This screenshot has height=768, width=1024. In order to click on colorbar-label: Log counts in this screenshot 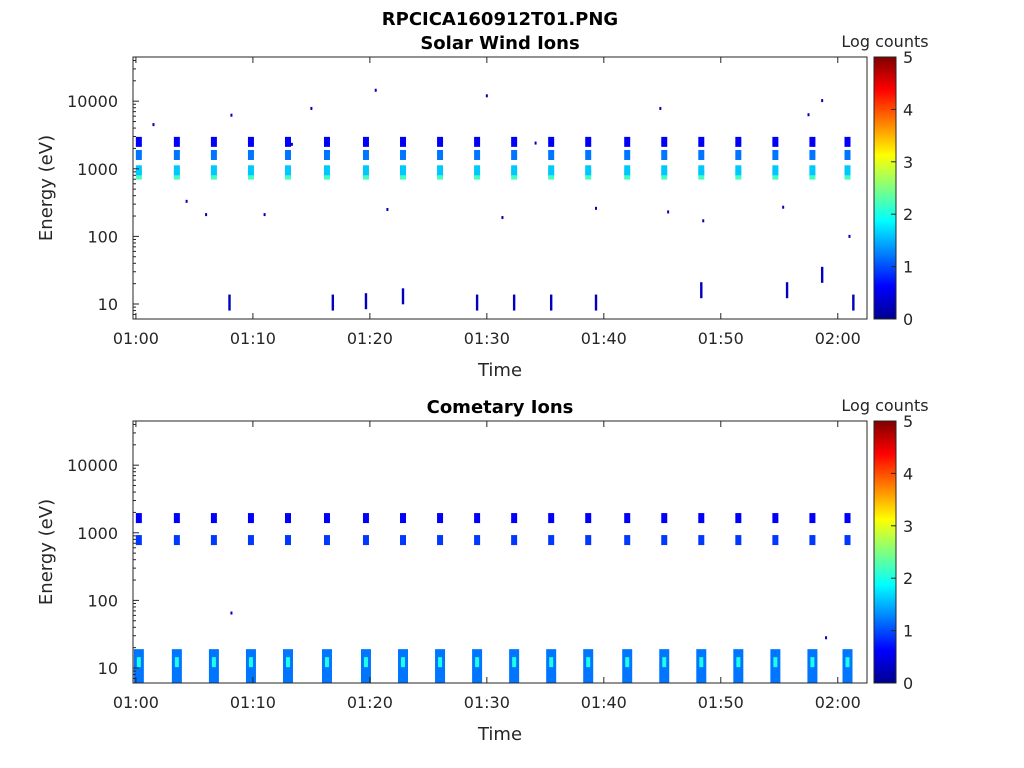, I will do `click(884, 405)`.